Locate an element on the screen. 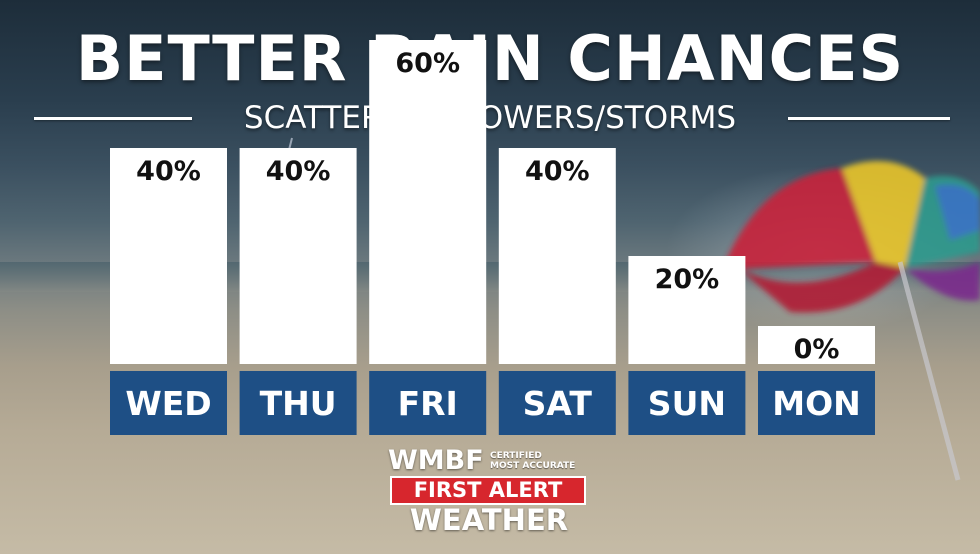 Image resolution: width=980 pixels, height=554 pixels. logo-first-alert-text: FIRST ALERT is located at coordinates (488, 490).